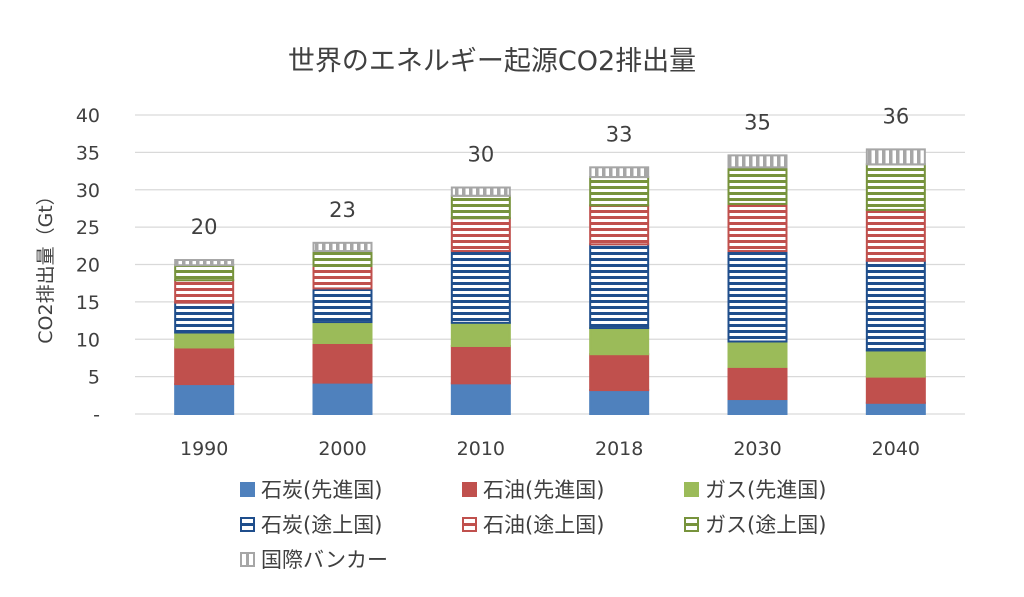 This screenshot has height=597, width=1024. I want to click on legend-item: 石炭(途上国), so click(311, 524).